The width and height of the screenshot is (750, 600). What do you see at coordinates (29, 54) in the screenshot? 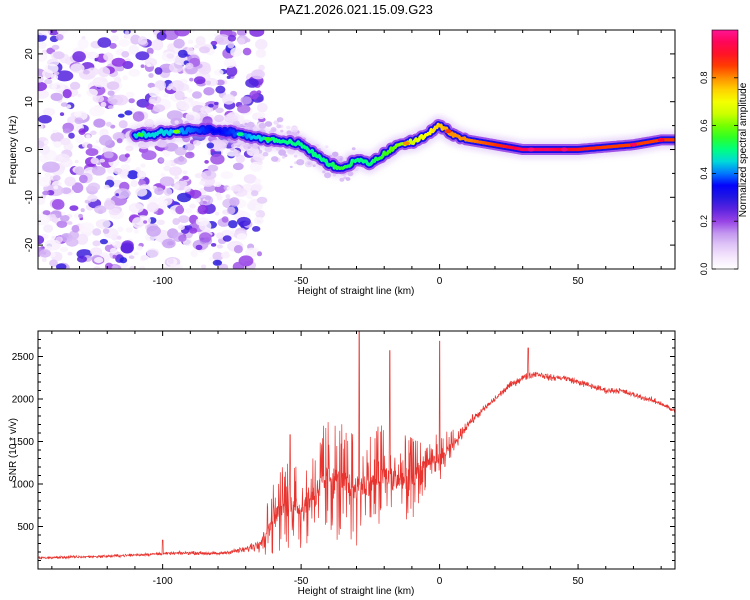
I see `y-tick-label: 20` at bounding box center [29, 54].